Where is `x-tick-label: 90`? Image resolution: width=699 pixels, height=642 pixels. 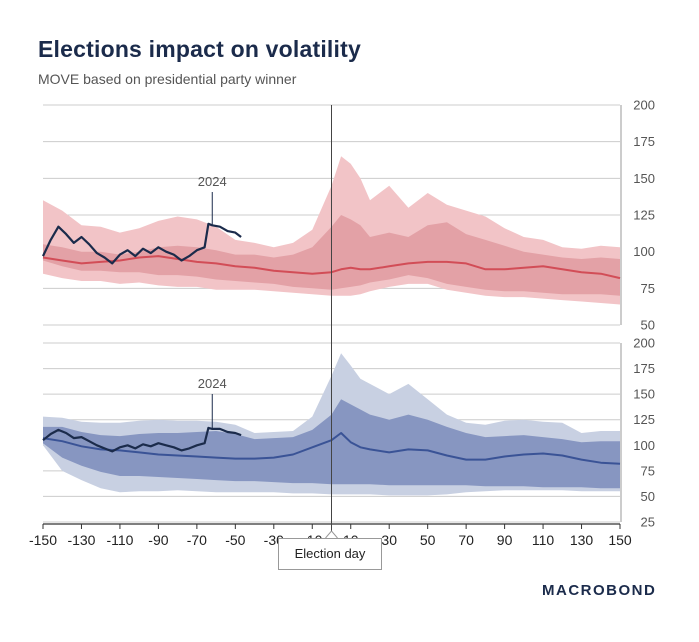
x-tick-label: 90 is located at coordinates (505, 540).